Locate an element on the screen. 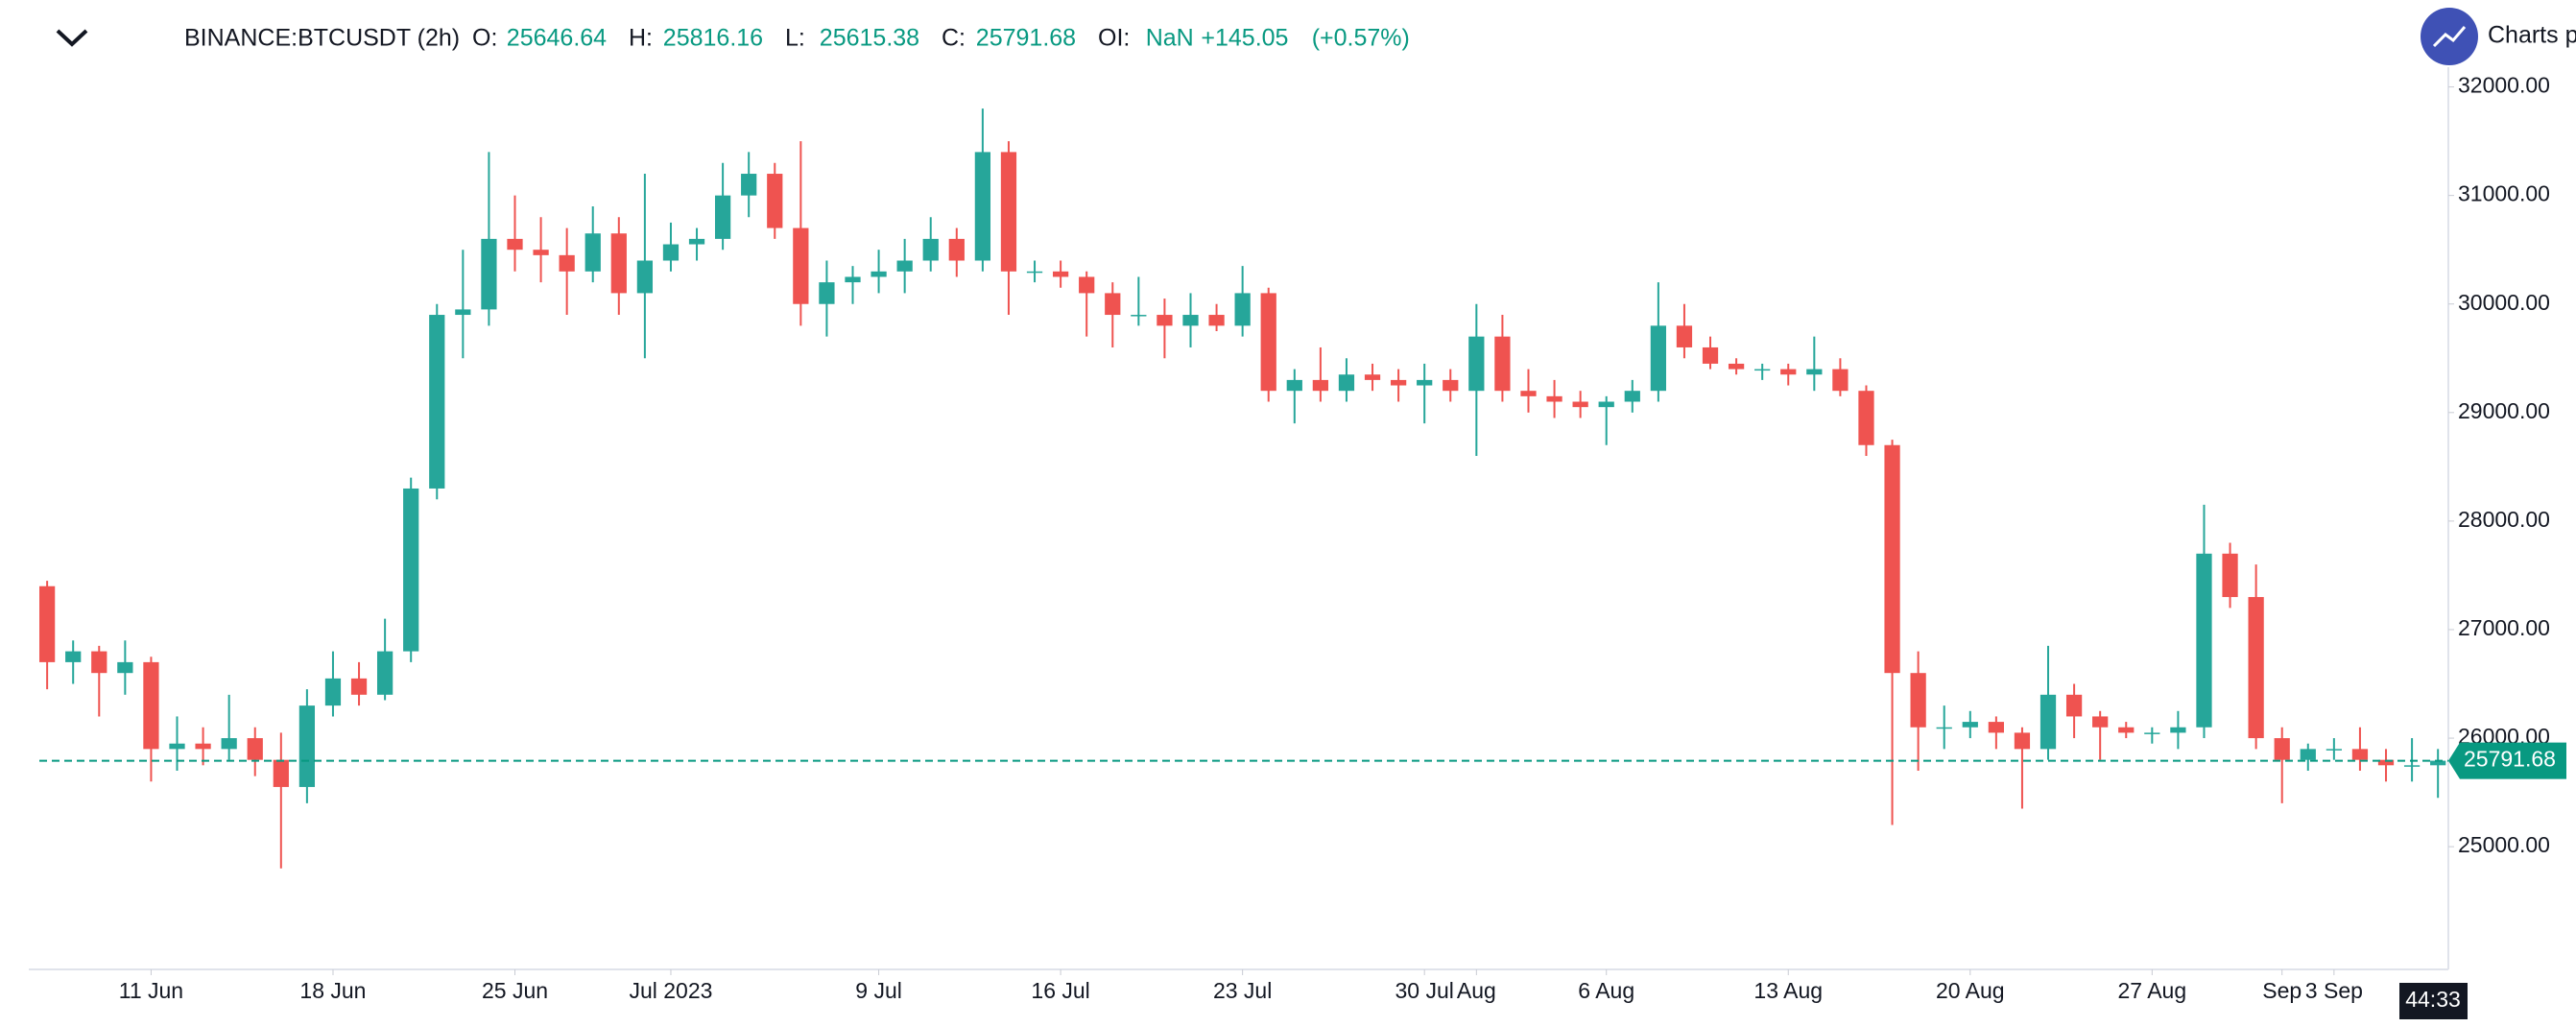 This screenshot has width=2576, height=1027. x-tick-label: Jul 2023 is located at coordinates (670, 990).